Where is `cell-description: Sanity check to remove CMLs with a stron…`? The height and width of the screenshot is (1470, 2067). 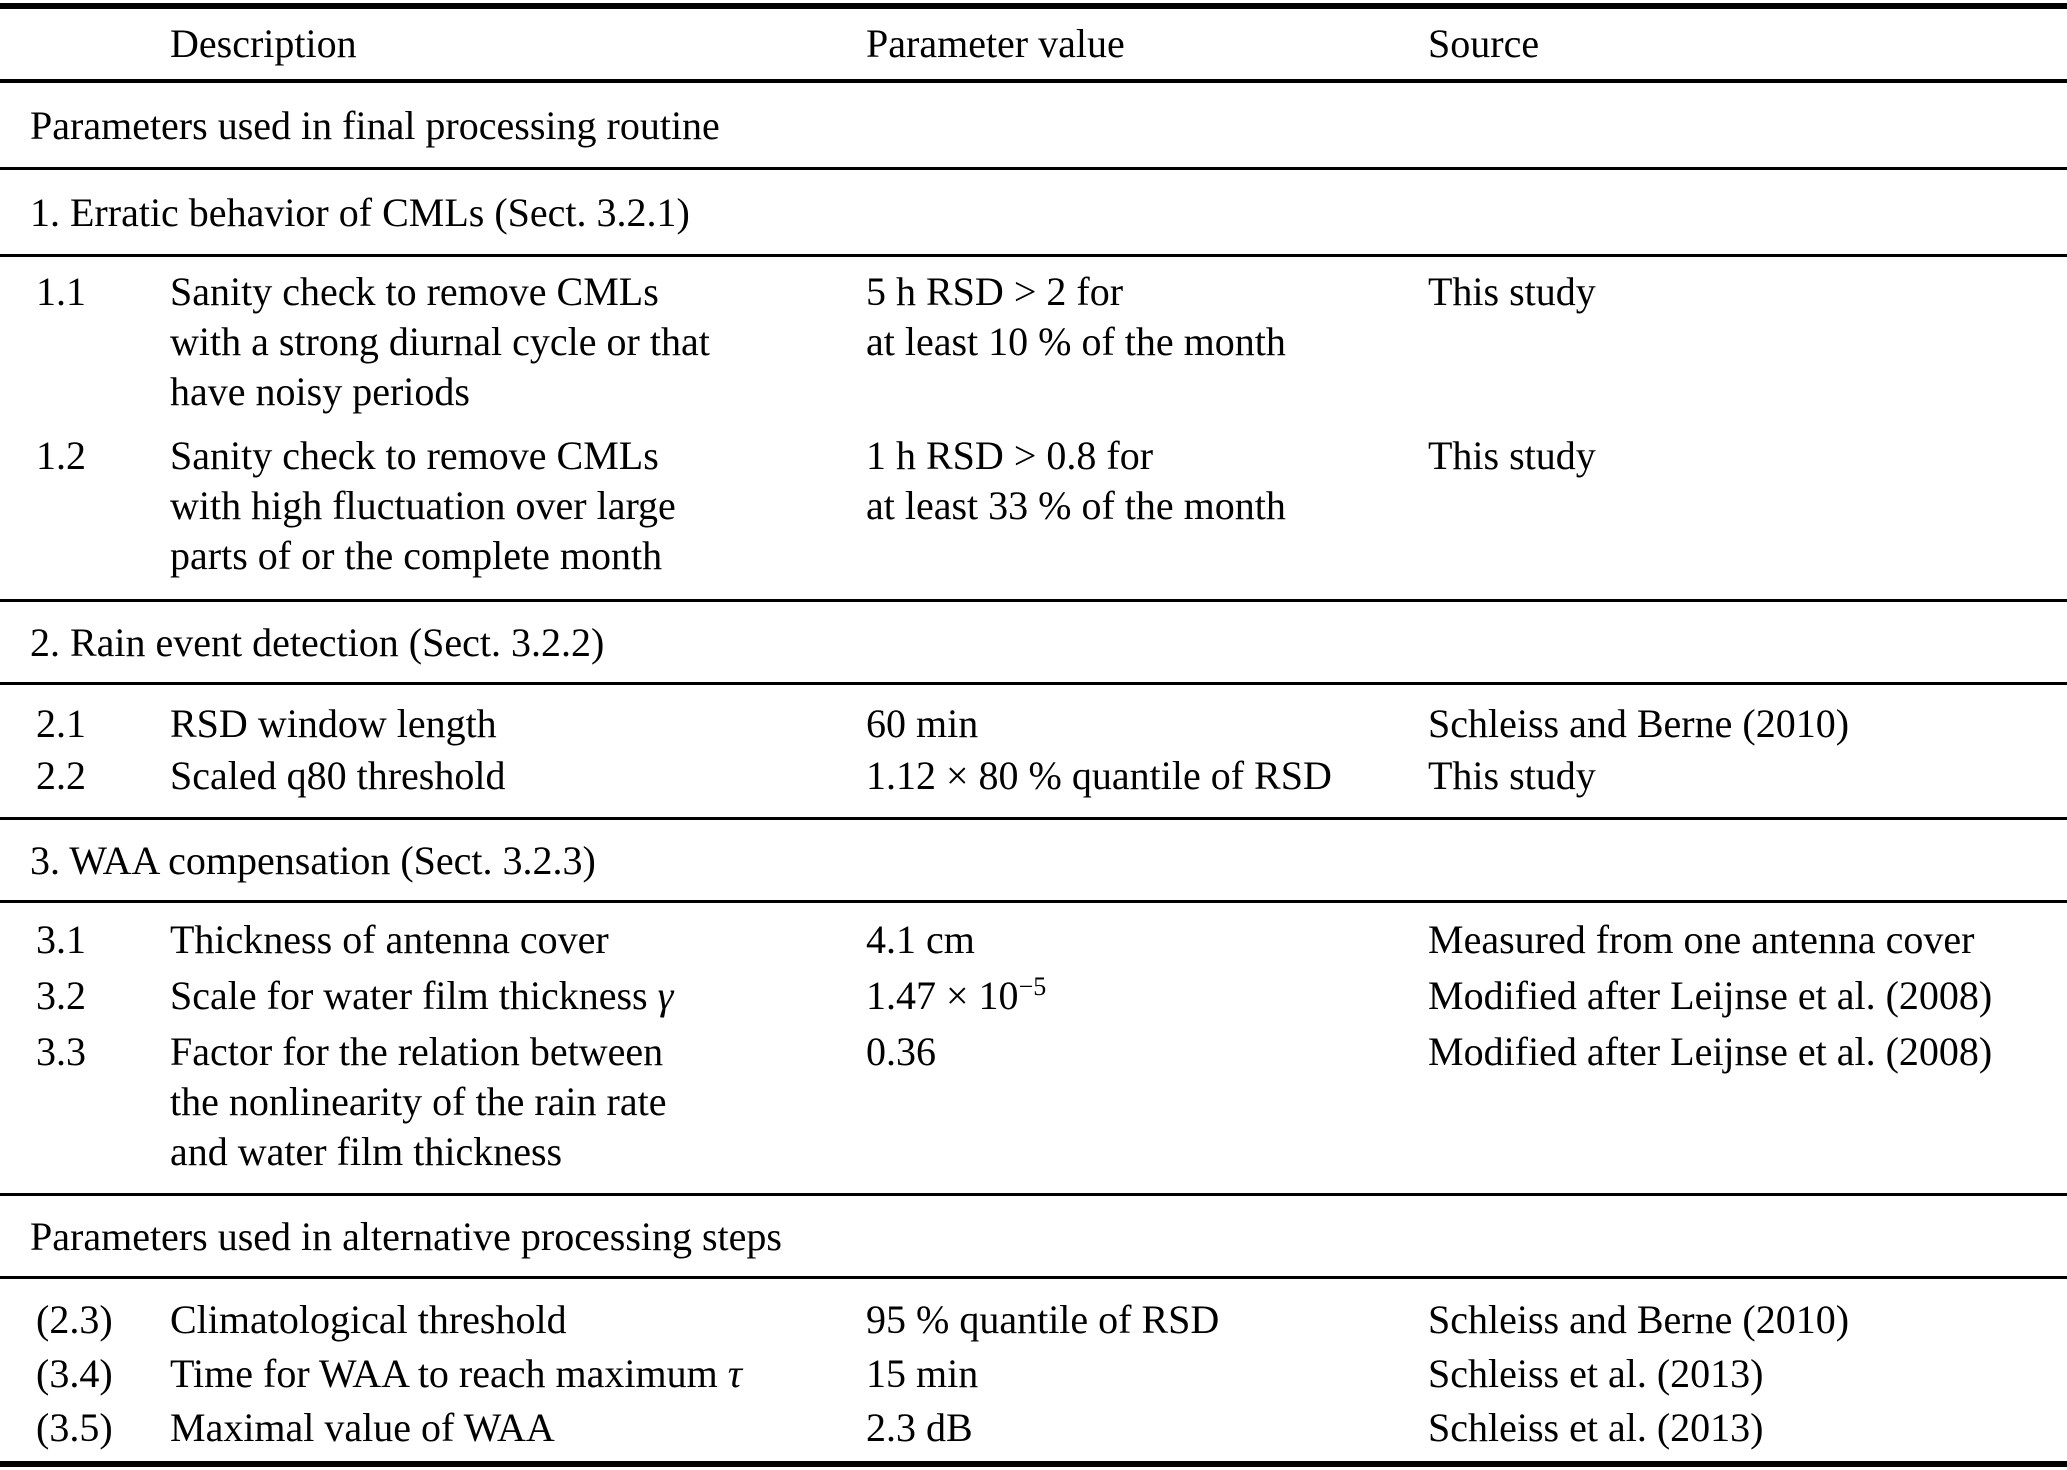
cell-description: Sanity check to remove CMLs with a stron… is located at coordinates (440, 341).